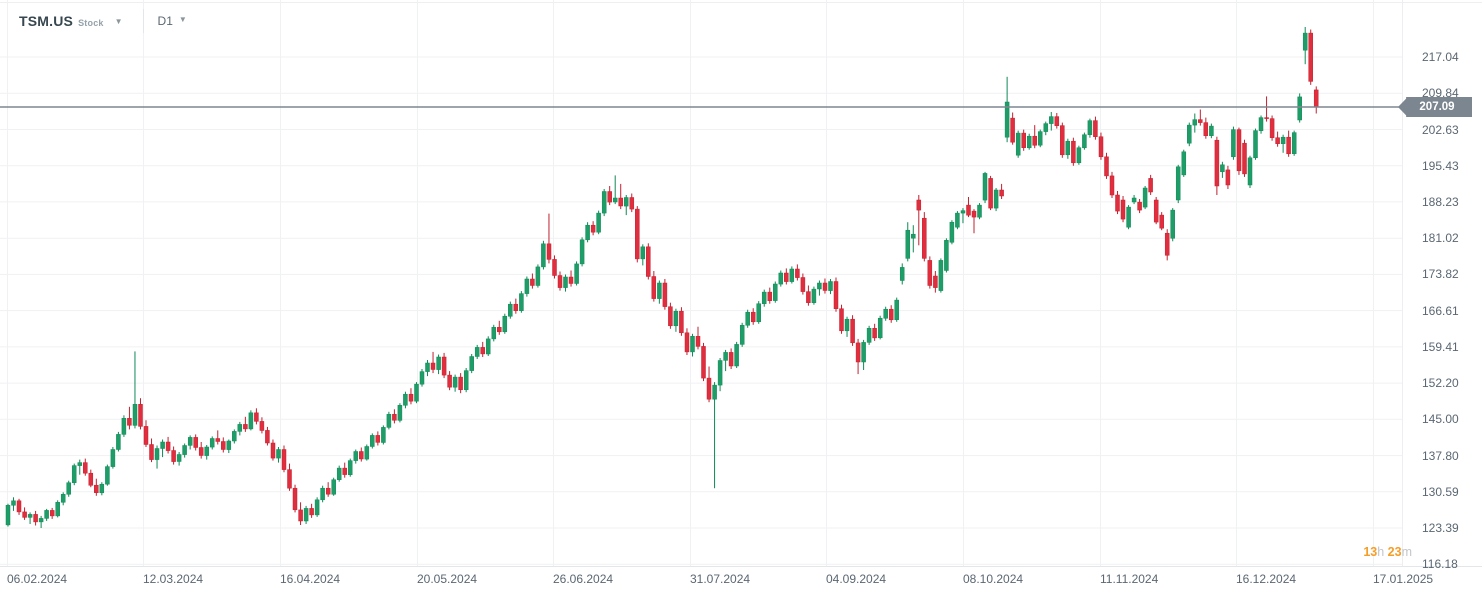  What do you see at coordinates (182, 19) in the screenshot?
I see `chevron-down-icon: ▼` at bounding box center [182, 19].